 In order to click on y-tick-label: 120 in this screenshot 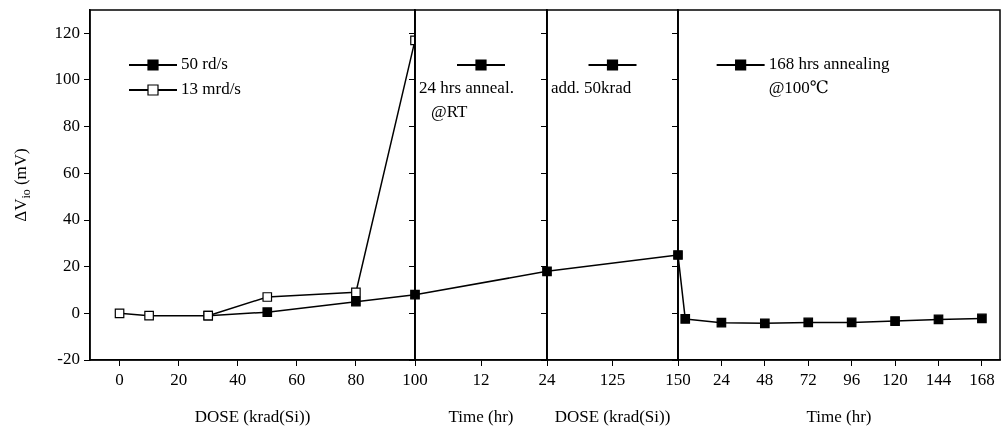, I will do `click(67, 32)`.